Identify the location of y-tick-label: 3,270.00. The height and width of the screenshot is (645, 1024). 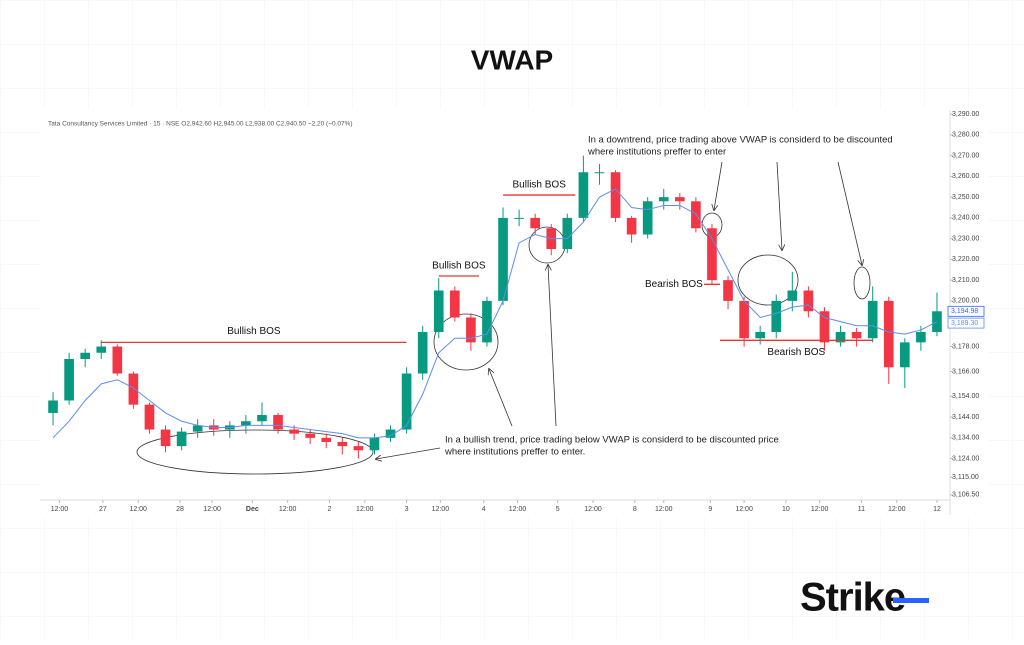
(965, 155).